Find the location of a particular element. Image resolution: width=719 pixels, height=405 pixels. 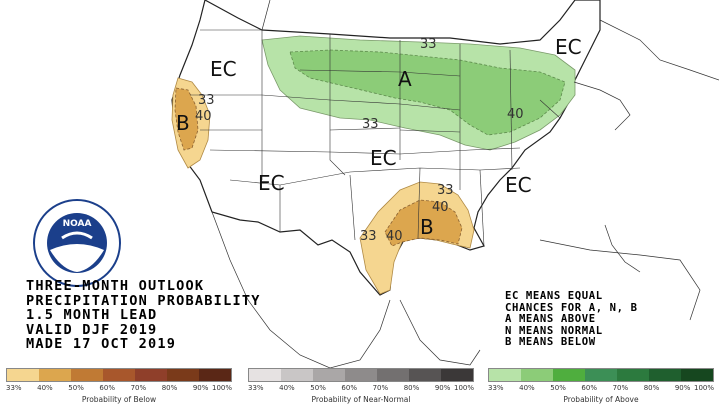

below-south-40-region is located at coordinates (423, 223).